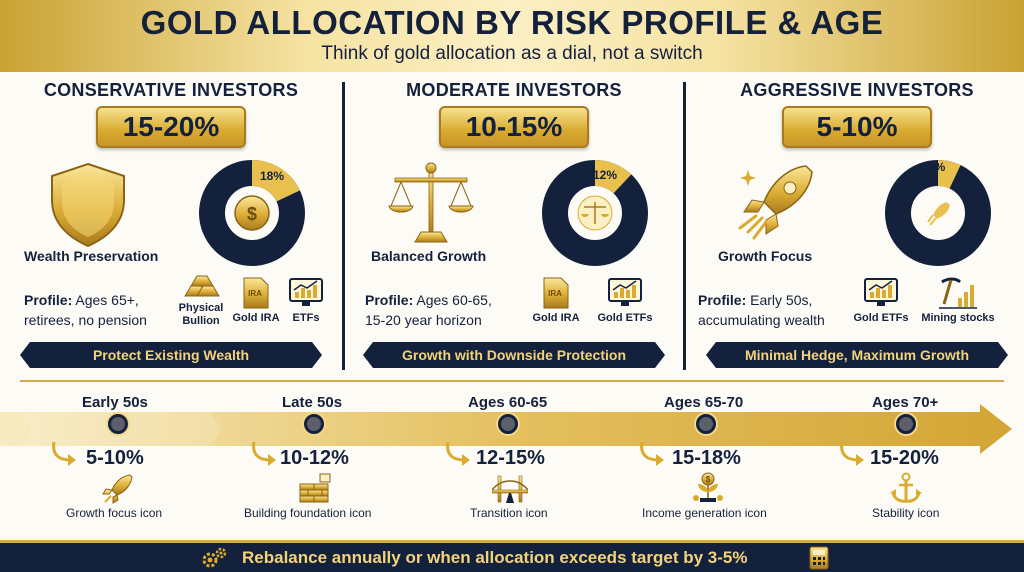 Image resolution: width=1024 pixels, height=572 pixels. I want to click on allocation-badge: 10-15%, so click(514, 127).